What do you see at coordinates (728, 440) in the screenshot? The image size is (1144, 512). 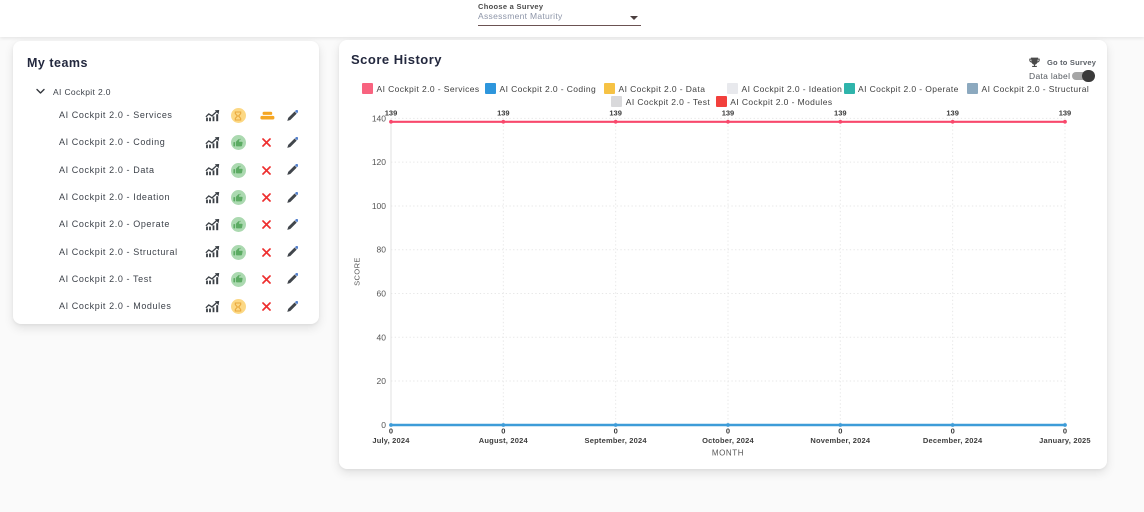 I see `svg-text: October, 2024` at bounding box center [728, 440].